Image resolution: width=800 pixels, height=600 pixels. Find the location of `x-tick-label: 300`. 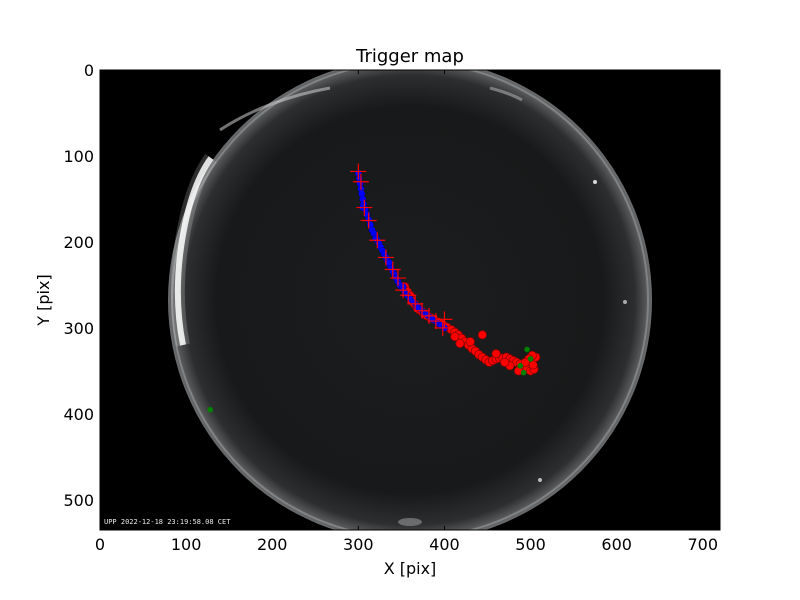

x-tick-label: 300 is located at coordinates (358, 544).